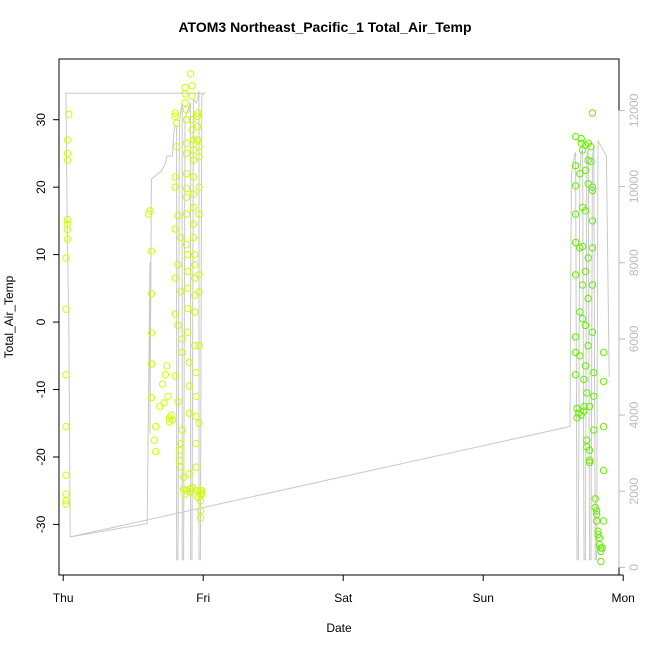 The image size is (650, 650). Describe the element at coordinates (339, 628) in the screenshot. I see `x-axis-label: Date` at that location.